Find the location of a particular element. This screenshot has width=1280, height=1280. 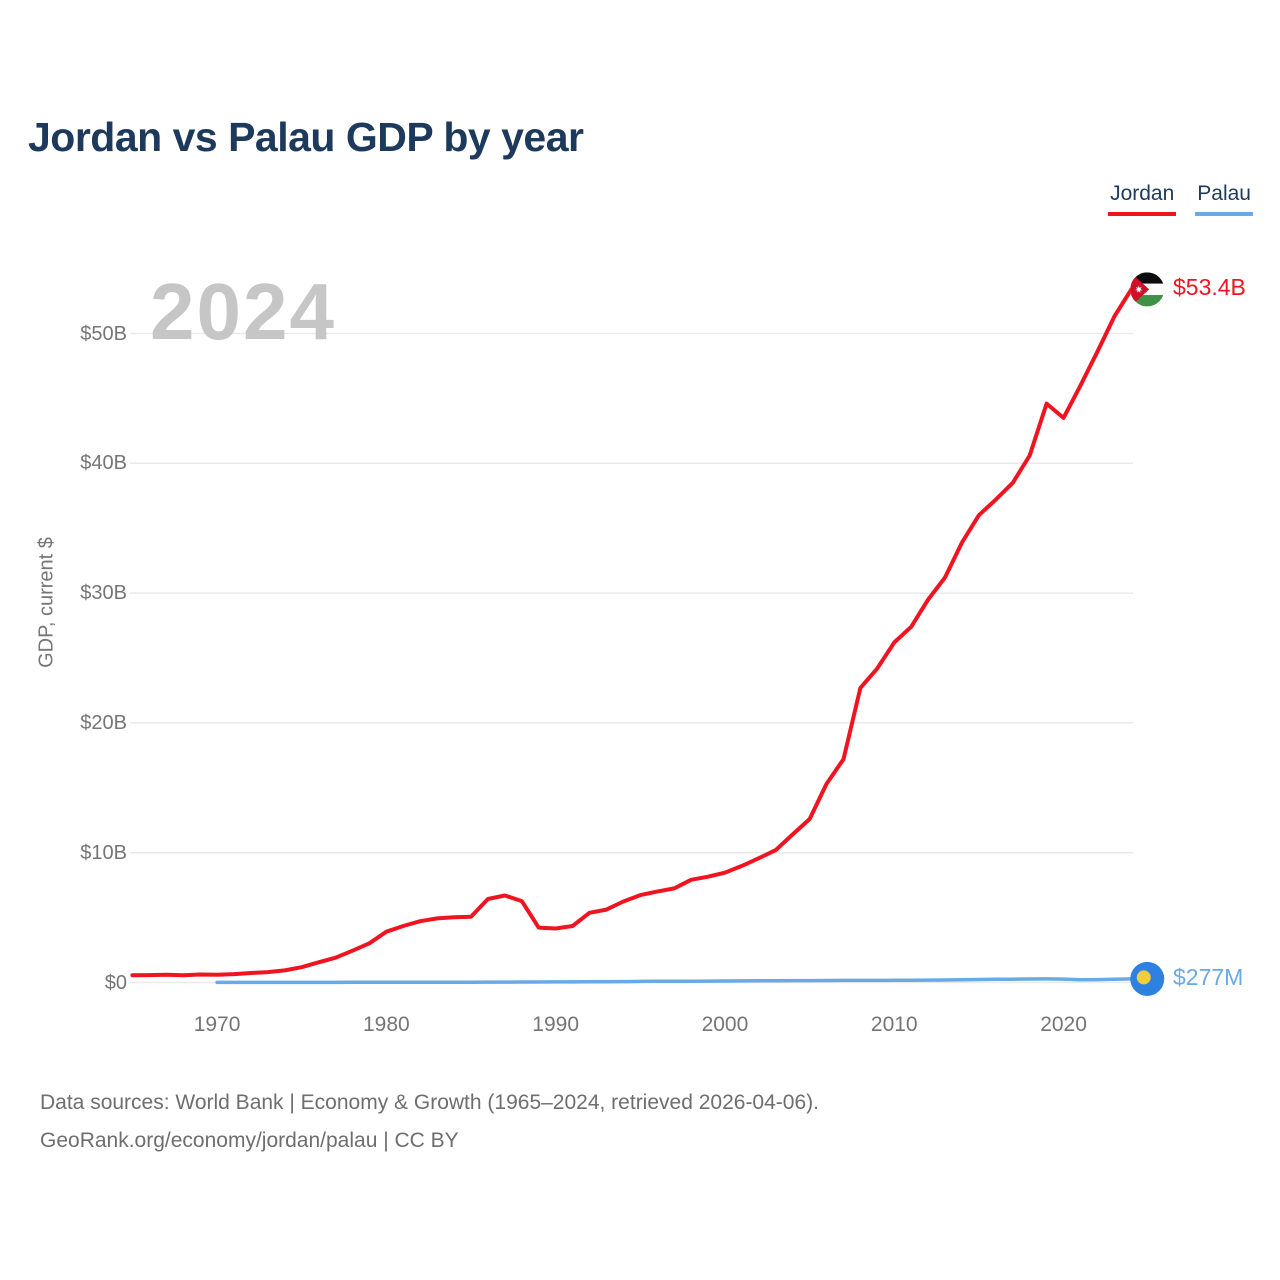

legend-item-palau: Palau is located at coordinates (1224, 199).